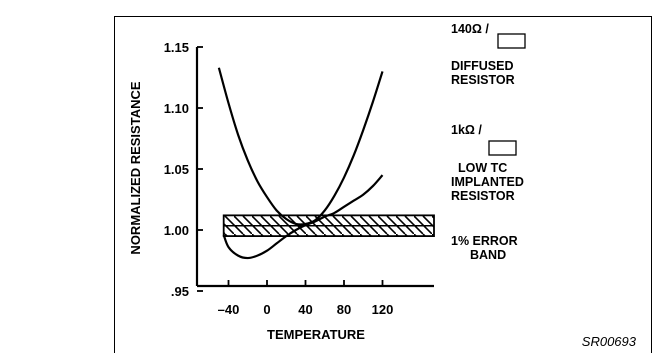 This screenshot has height=354, width=654. I want to click on x-ticks: –40 0 40 80 120, so click(306, 298).